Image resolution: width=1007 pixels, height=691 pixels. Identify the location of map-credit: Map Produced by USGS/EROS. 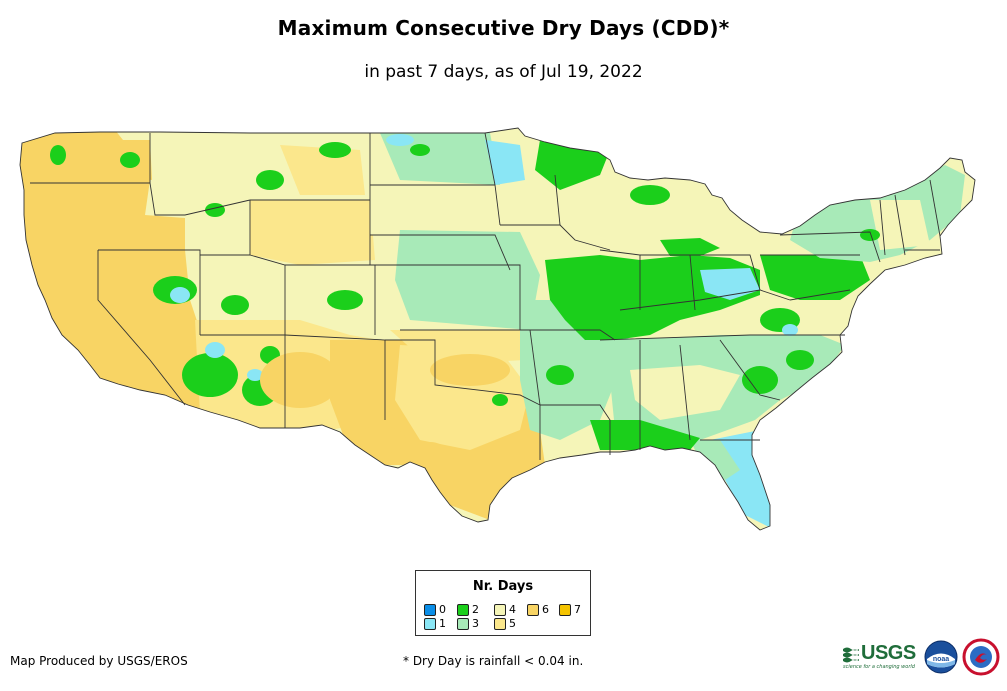
(99, 661).